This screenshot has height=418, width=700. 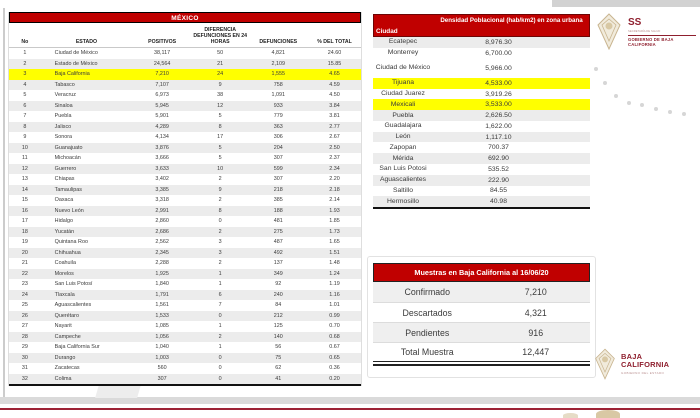 What do you see at coordinates (278, 126) in the screenshot?
I see `cell-defunciones: 363` at bounding box center [278, 126].